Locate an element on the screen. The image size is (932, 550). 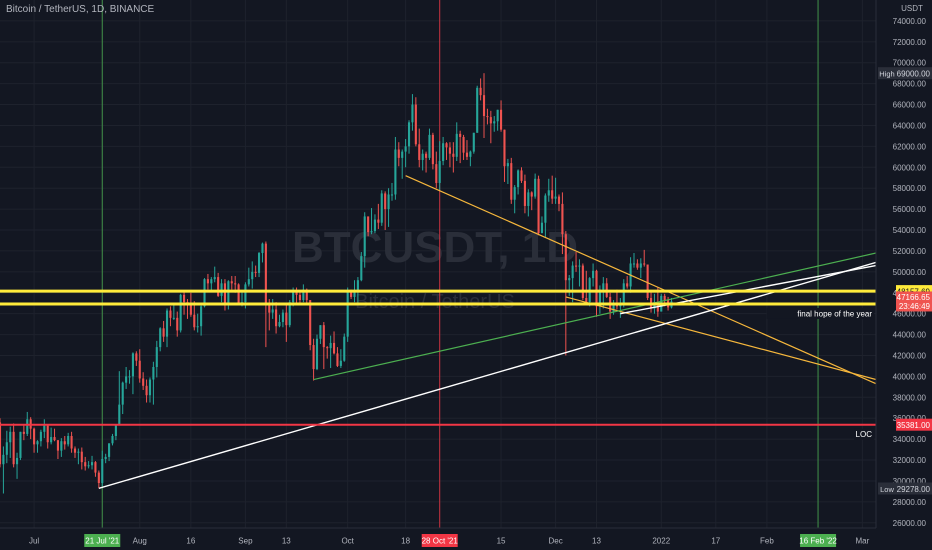
y-tick-label: 34000.00 is located at coordinates (910, 439).